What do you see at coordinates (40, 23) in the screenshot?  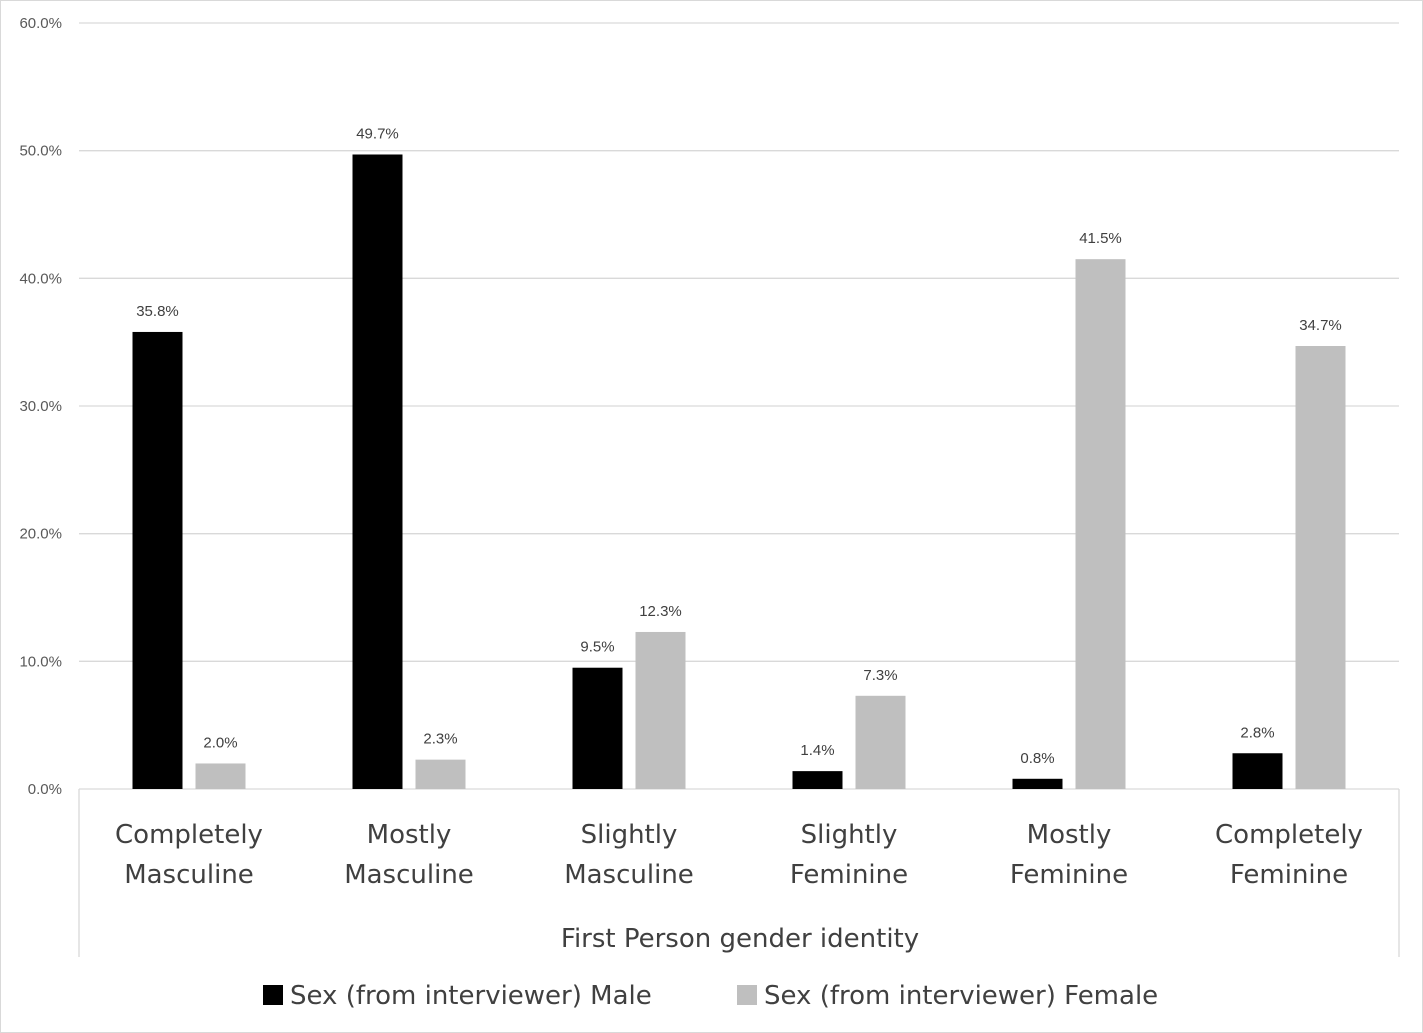 I see `y-tick-label: 60.0%` at bounding box center [40, 23].